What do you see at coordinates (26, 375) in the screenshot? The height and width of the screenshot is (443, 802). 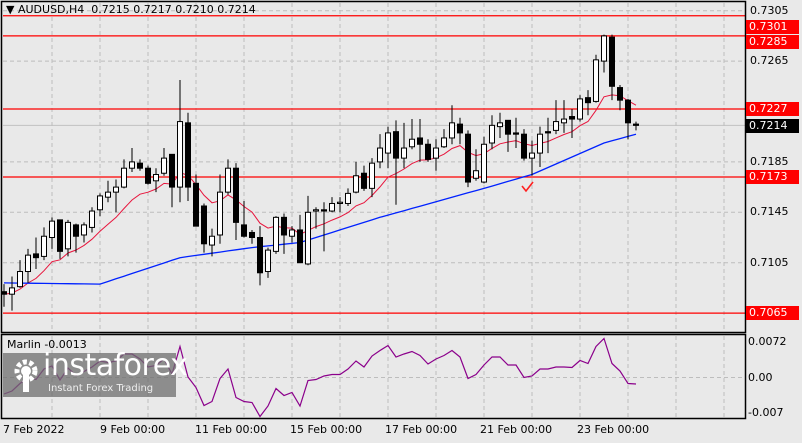 I see `gear-logo-icon` at bounding box center [26, 375].